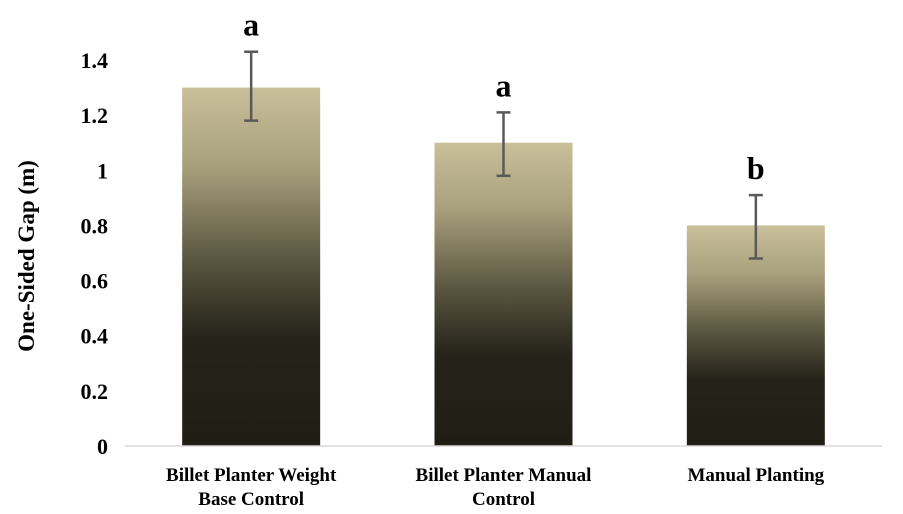 Image resolution: width=903 pixels, height=514 pixels. What do you see at coordinates (26, 256) in the screenshot?
I see `y-axis-title: One-Sided Gap (m)` at bounding box center [26, 256].